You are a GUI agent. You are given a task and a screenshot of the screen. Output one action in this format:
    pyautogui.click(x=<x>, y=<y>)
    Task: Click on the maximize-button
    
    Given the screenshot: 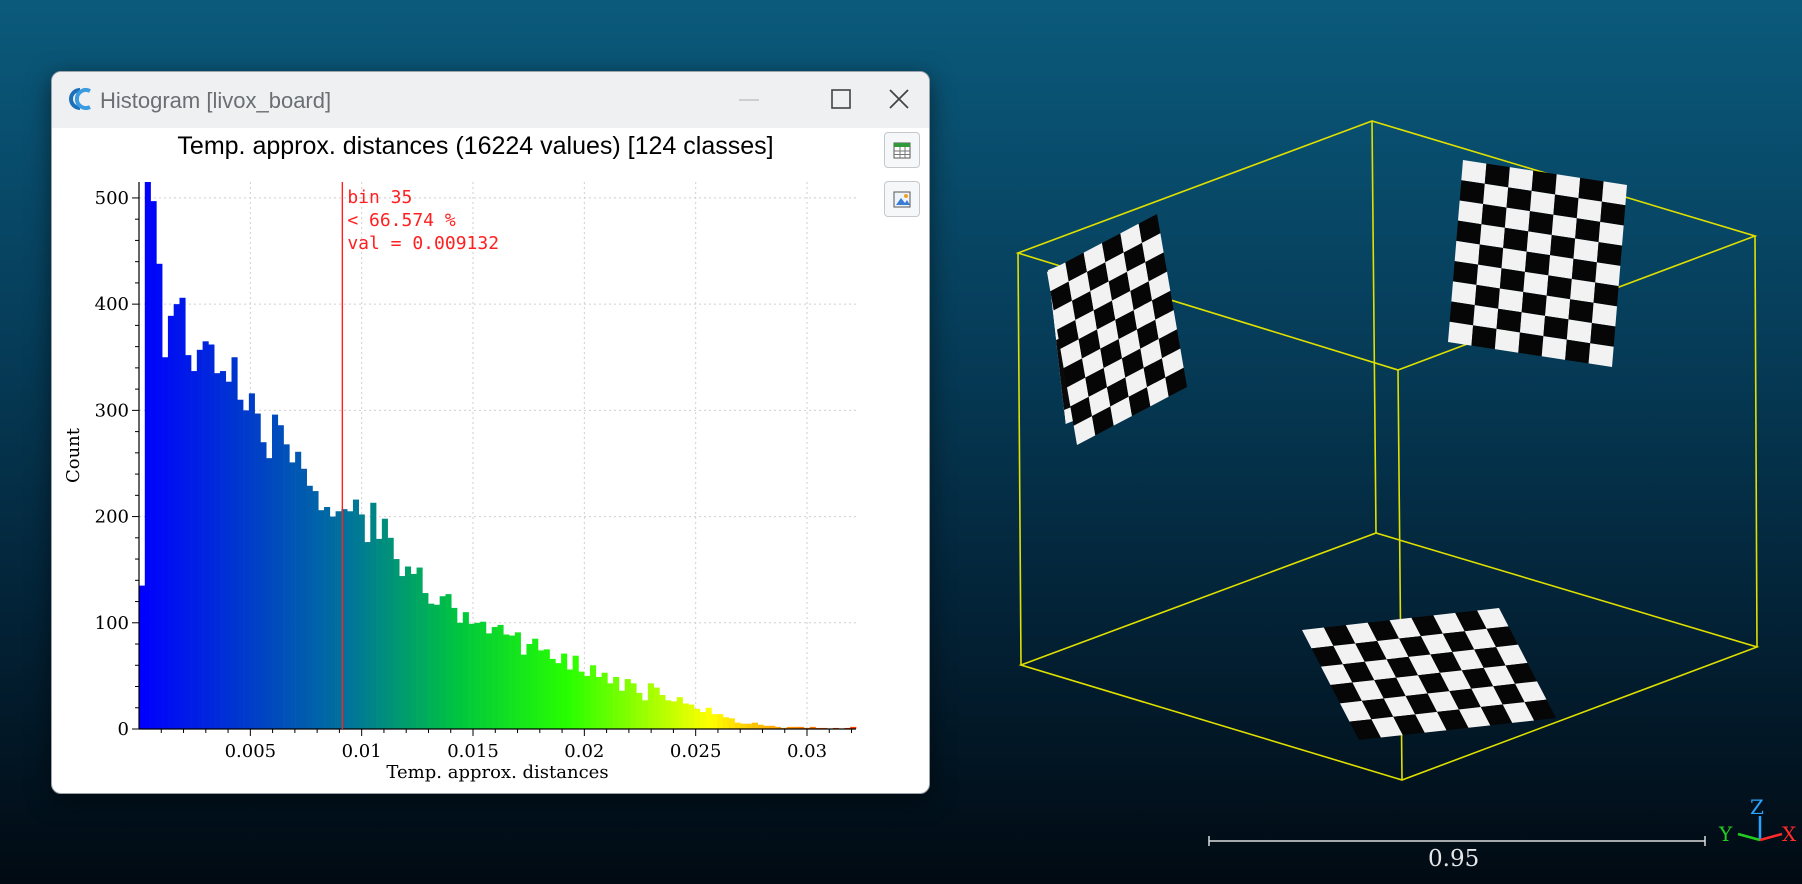 What is the action you would take?
    pyautogui.click(x=841, y=100)
    